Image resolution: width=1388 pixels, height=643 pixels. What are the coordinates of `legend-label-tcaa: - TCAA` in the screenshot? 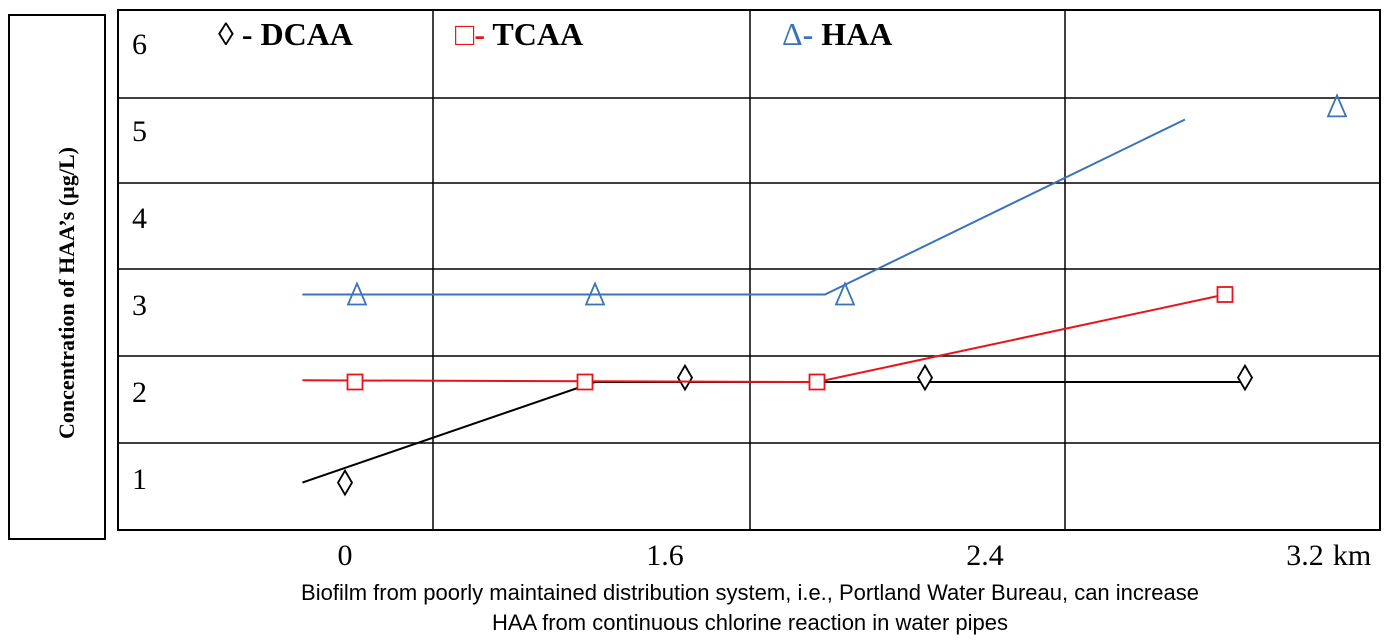 It's located at (528, 34).